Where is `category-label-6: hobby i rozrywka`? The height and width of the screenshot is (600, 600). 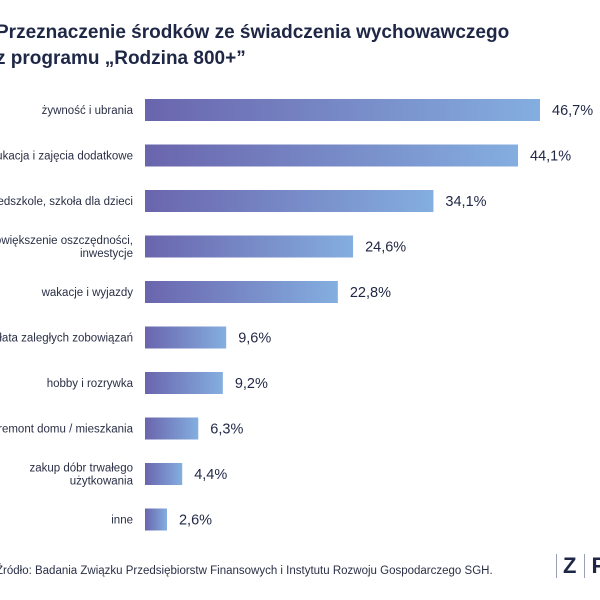
category-label-6: hobby i rozrywka is located at coordinates (90, 384).